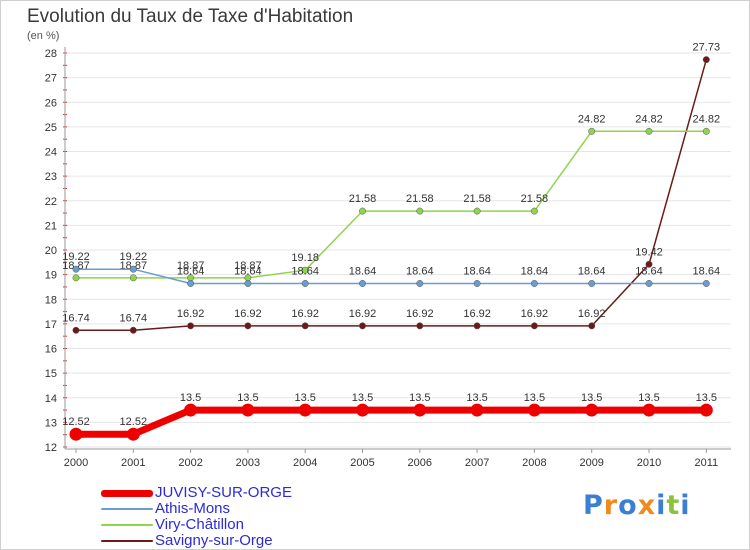 This screenshot has width=750, height=550. Describe the element at coordinates (477, 463) in the screenshot. I see `x-tick-label-2007: 2007` at that location.